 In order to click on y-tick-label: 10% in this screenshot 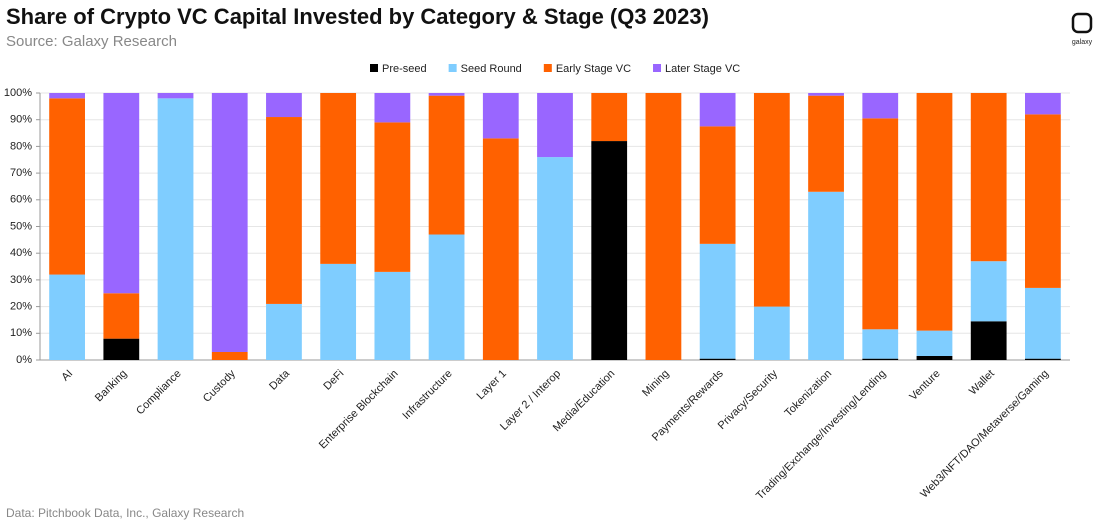, I will do `click(21, 333)`.